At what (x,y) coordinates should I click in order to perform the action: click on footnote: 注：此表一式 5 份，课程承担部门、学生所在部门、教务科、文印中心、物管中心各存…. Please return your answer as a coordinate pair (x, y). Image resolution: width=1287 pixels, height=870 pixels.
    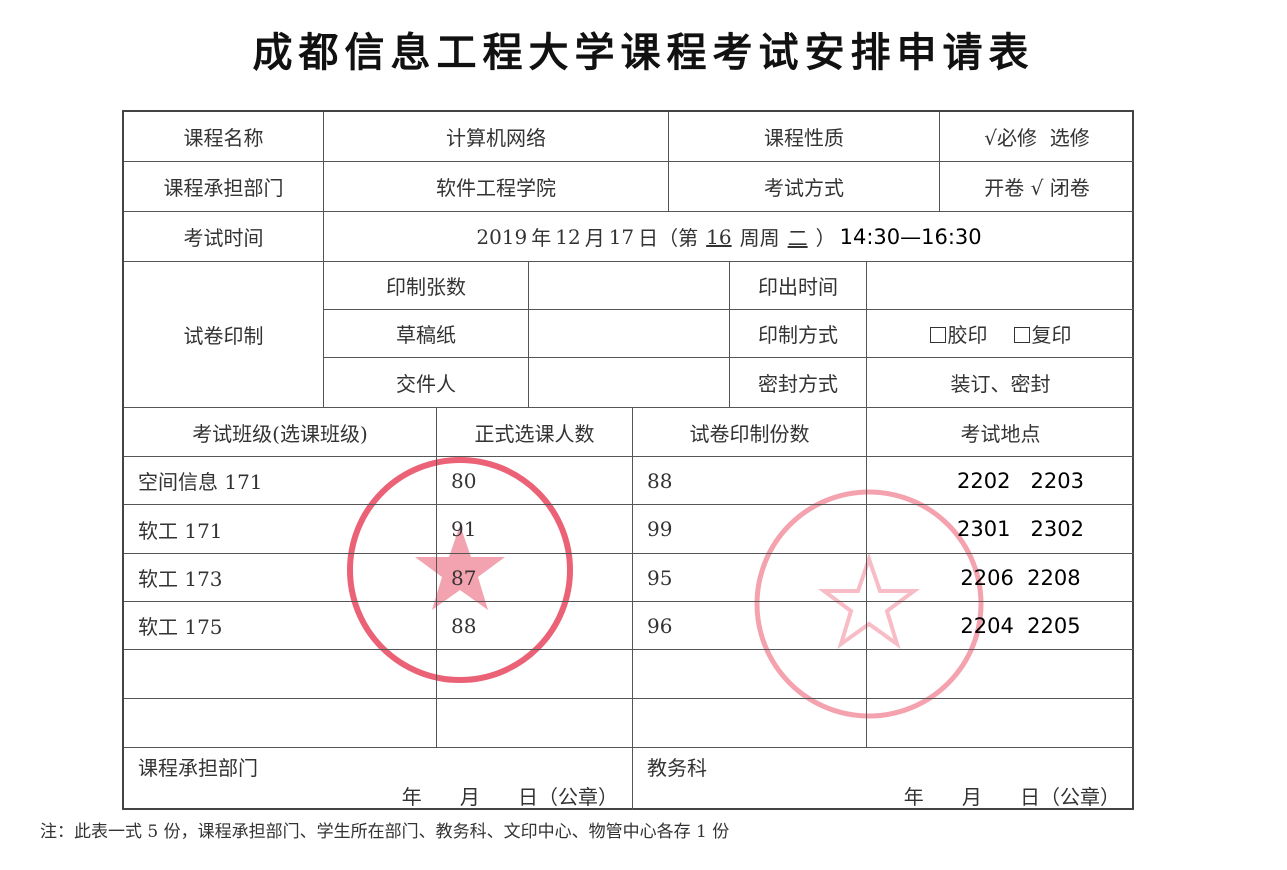
    Looking at the image, I should click on (385, 832).